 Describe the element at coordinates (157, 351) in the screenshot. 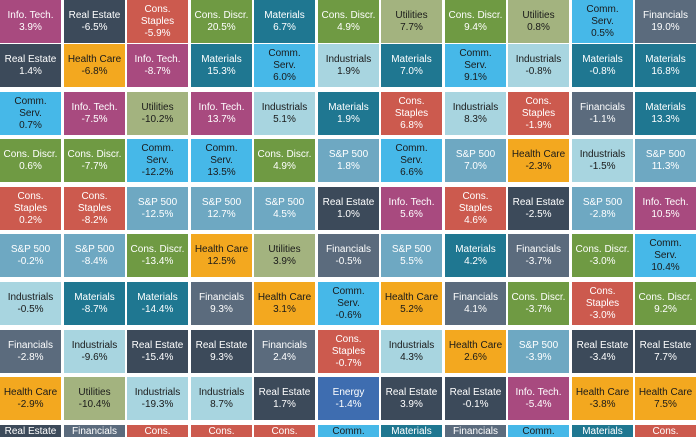

I see `cell-real-estate: Real Estate -15.4%` at that location.